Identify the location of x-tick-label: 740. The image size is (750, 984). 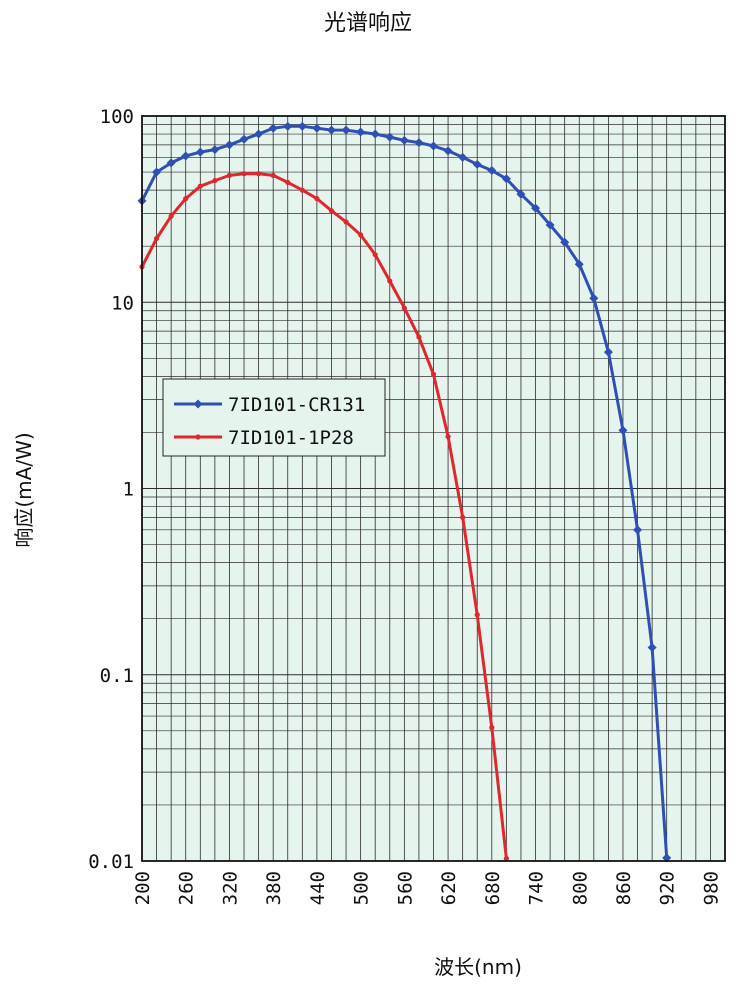
(537, 888).